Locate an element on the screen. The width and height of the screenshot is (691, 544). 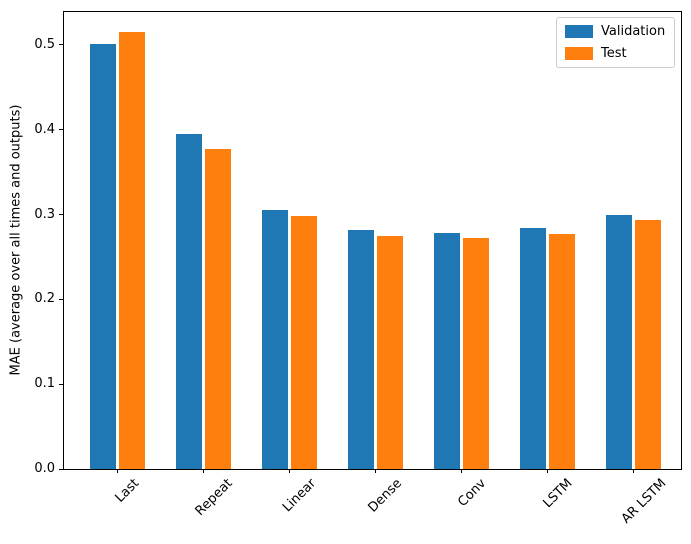
y-tick-label: 0.3 is located at coordinates (44, 214).